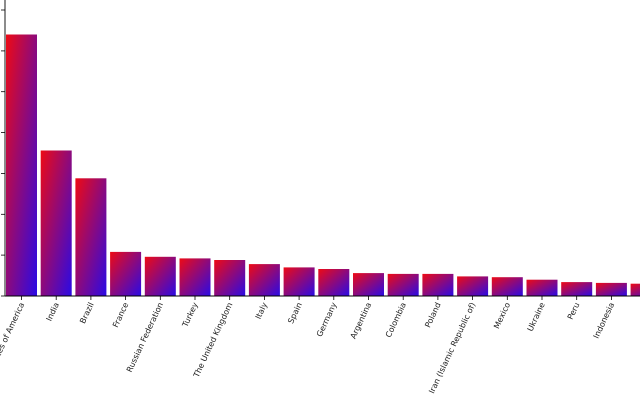 The image size is (640, 400). I want to click on x-tick-label: The United Kingdom, so click(212, 340).